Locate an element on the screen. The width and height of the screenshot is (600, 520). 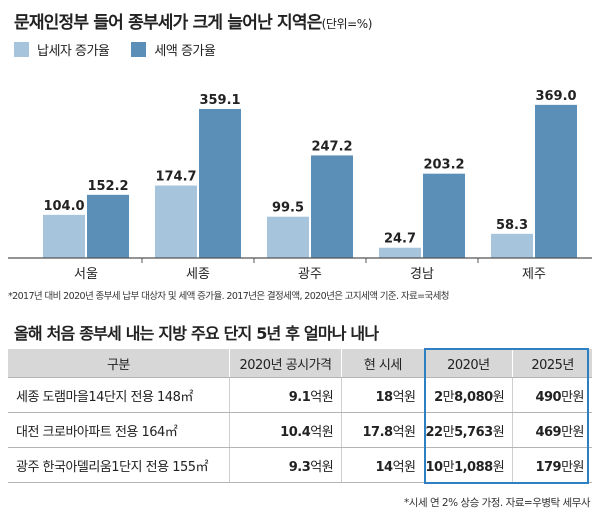
header-category: 구분 is located at coordinates (119, 363).